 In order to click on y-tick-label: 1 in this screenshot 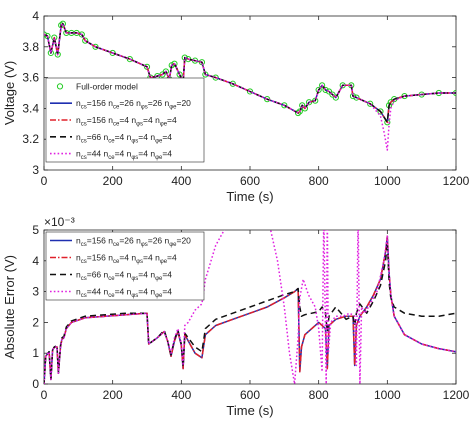, I will do `click(35, 353)`.